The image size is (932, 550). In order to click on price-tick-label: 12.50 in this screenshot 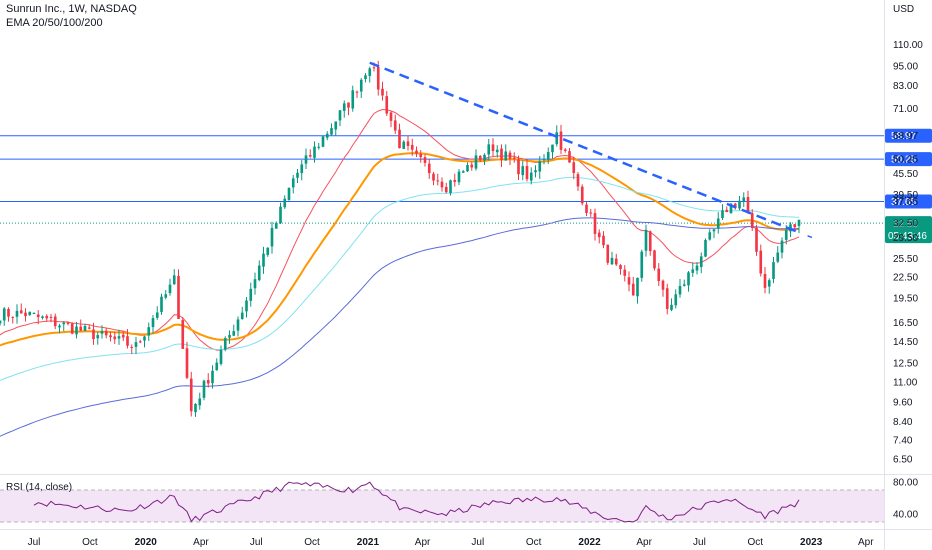, I will do `click(905, 364)`.